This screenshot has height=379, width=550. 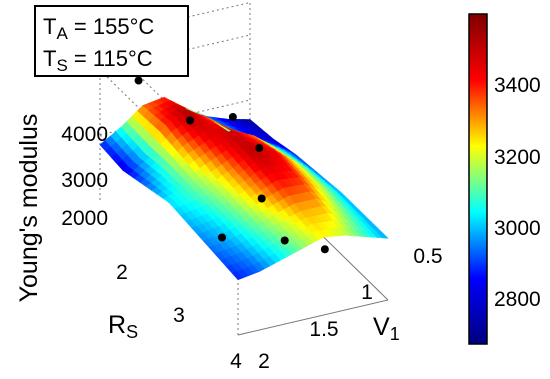 What do you see at coordinates (123, 326) in the screenshot?
I see `x-axis-label: RS` at bounding box center [123, 326].